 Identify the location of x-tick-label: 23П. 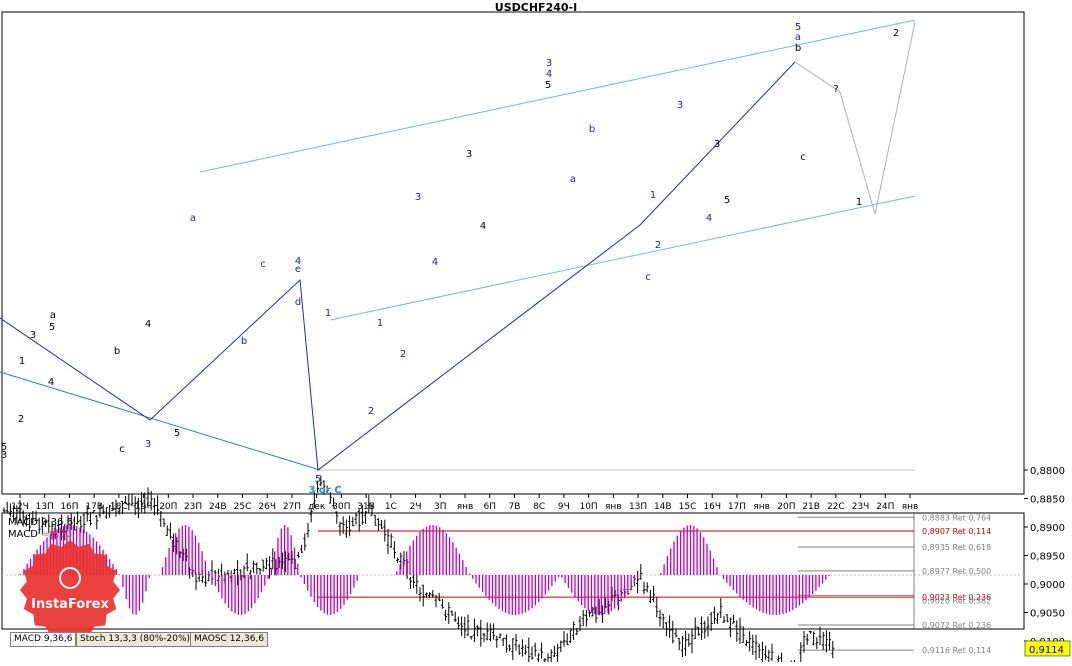
(193, 507).